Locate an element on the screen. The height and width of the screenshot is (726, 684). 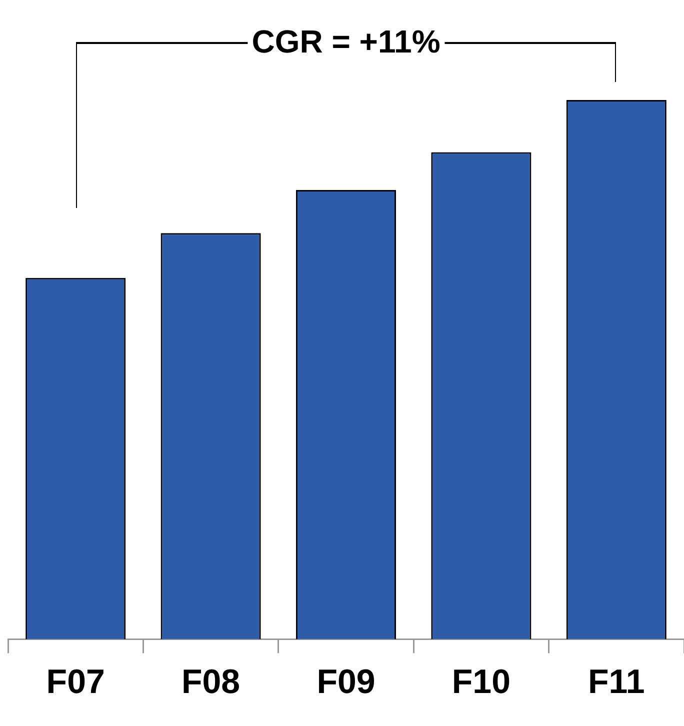
text: CGR = +11% is located at coordinates (346, 42).